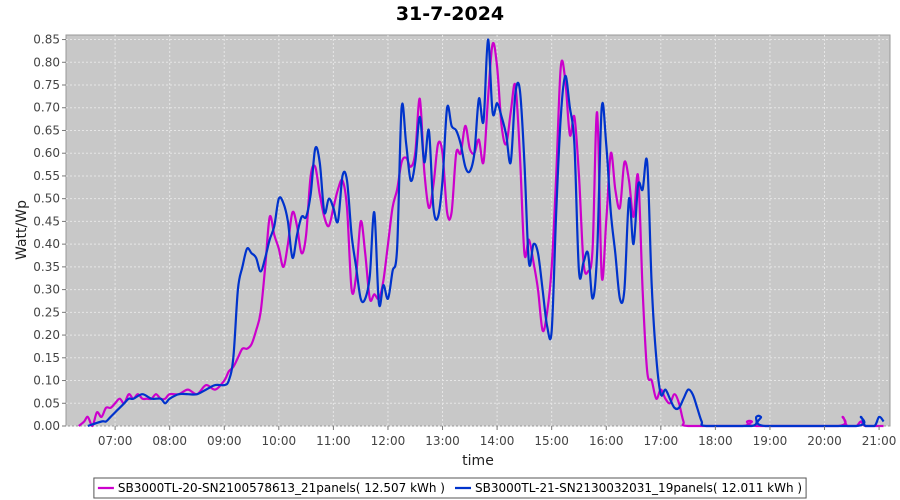  Describe the element at coordinates (388, 441) in the screenshot. I see `x-tick-label: 12:00` at that location.